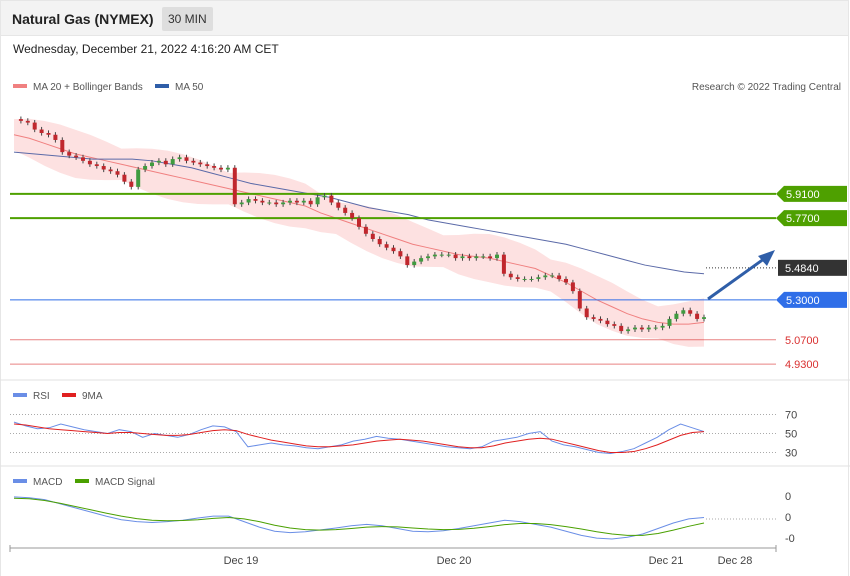  Describe the element at coordinates (424, 18) in the screenshot. I see `header-bar: Natural Gas (NYMEX) 30 MIN` at that location.